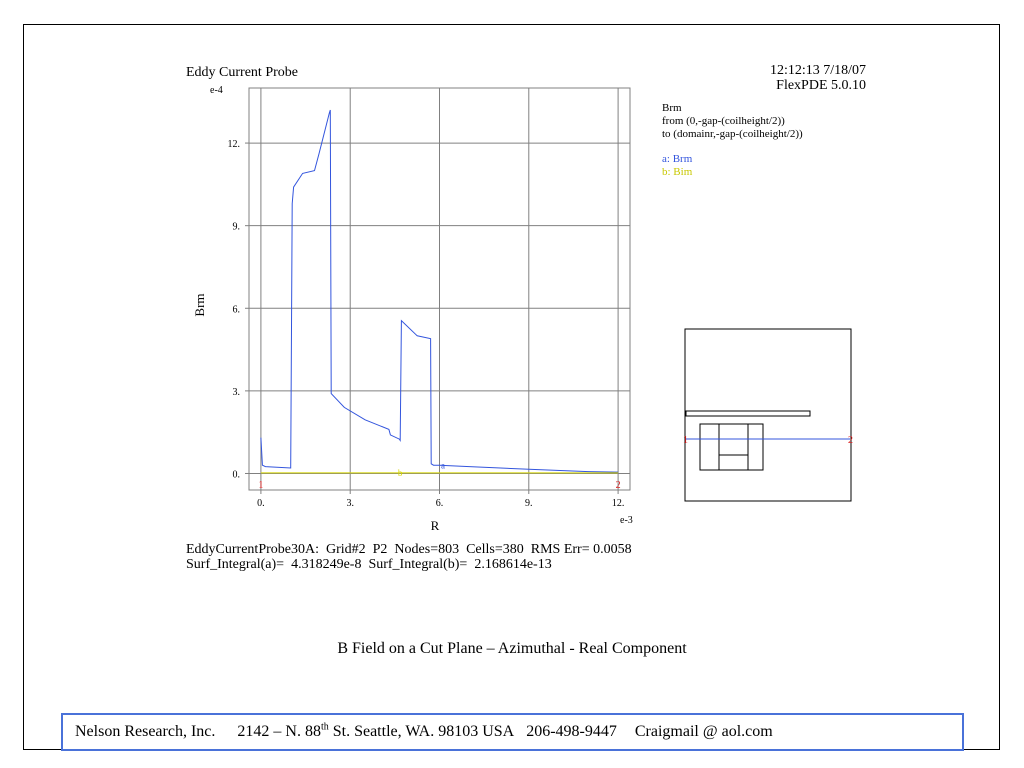 The width and height of the screenshot is (1024, 768). What do you see at coordinates (242, 72) in the screenshot?
I see `chart-title: Eddy Current Probe` at bounding box center [242, 72].